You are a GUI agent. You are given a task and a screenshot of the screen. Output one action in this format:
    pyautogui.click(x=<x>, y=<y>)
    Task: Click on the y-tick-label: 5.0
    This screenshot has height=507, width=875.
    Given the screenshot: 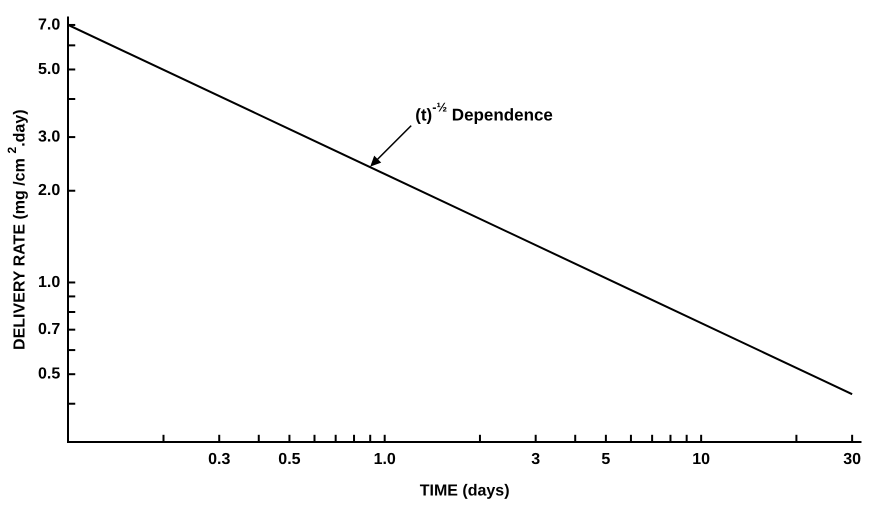 What is the action you would take?
    pyautogui.click(x=49, y=69)
    